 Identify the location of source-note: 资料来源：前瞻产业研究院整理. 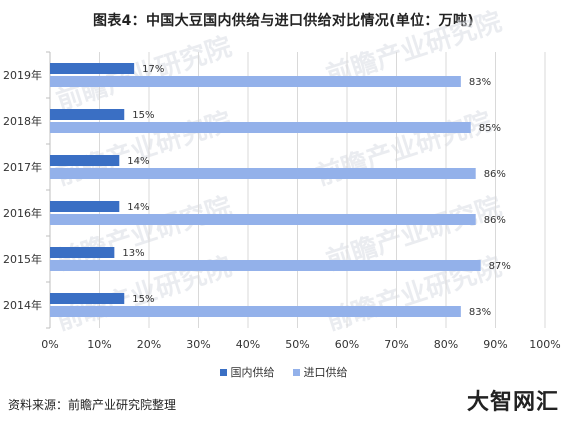
(92, 405).